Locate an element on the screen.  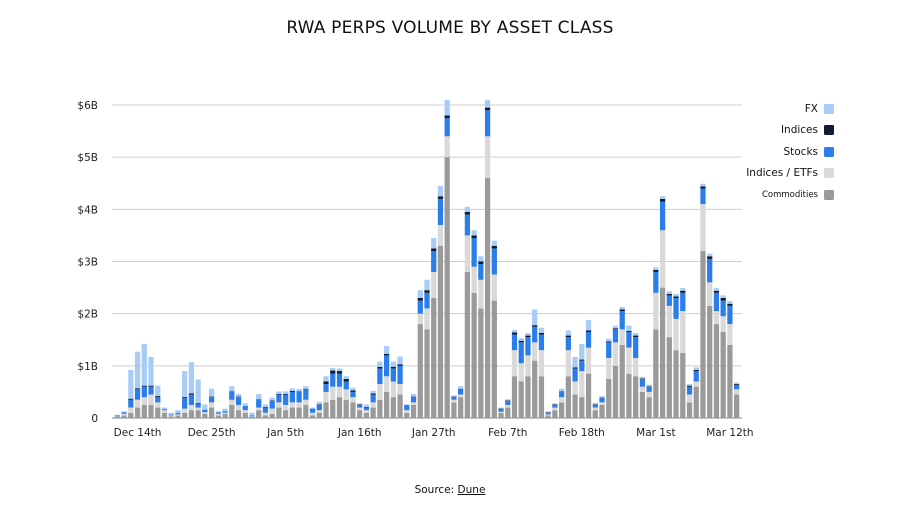
legend-item-indices-etfs: Indices / ETFs is located at coordinates (790, 174).